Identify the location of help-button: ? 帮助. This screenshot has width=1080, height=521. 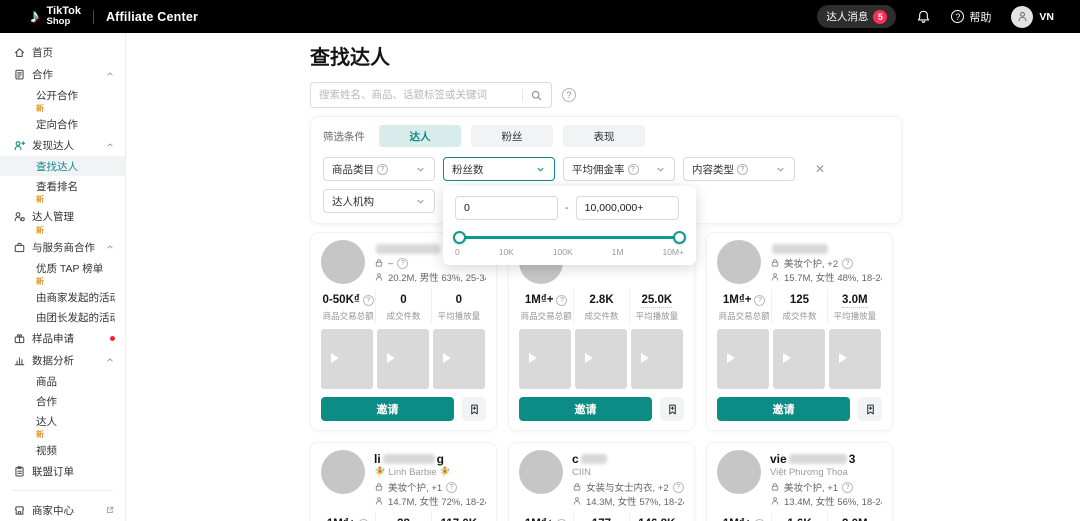
(971, 17).